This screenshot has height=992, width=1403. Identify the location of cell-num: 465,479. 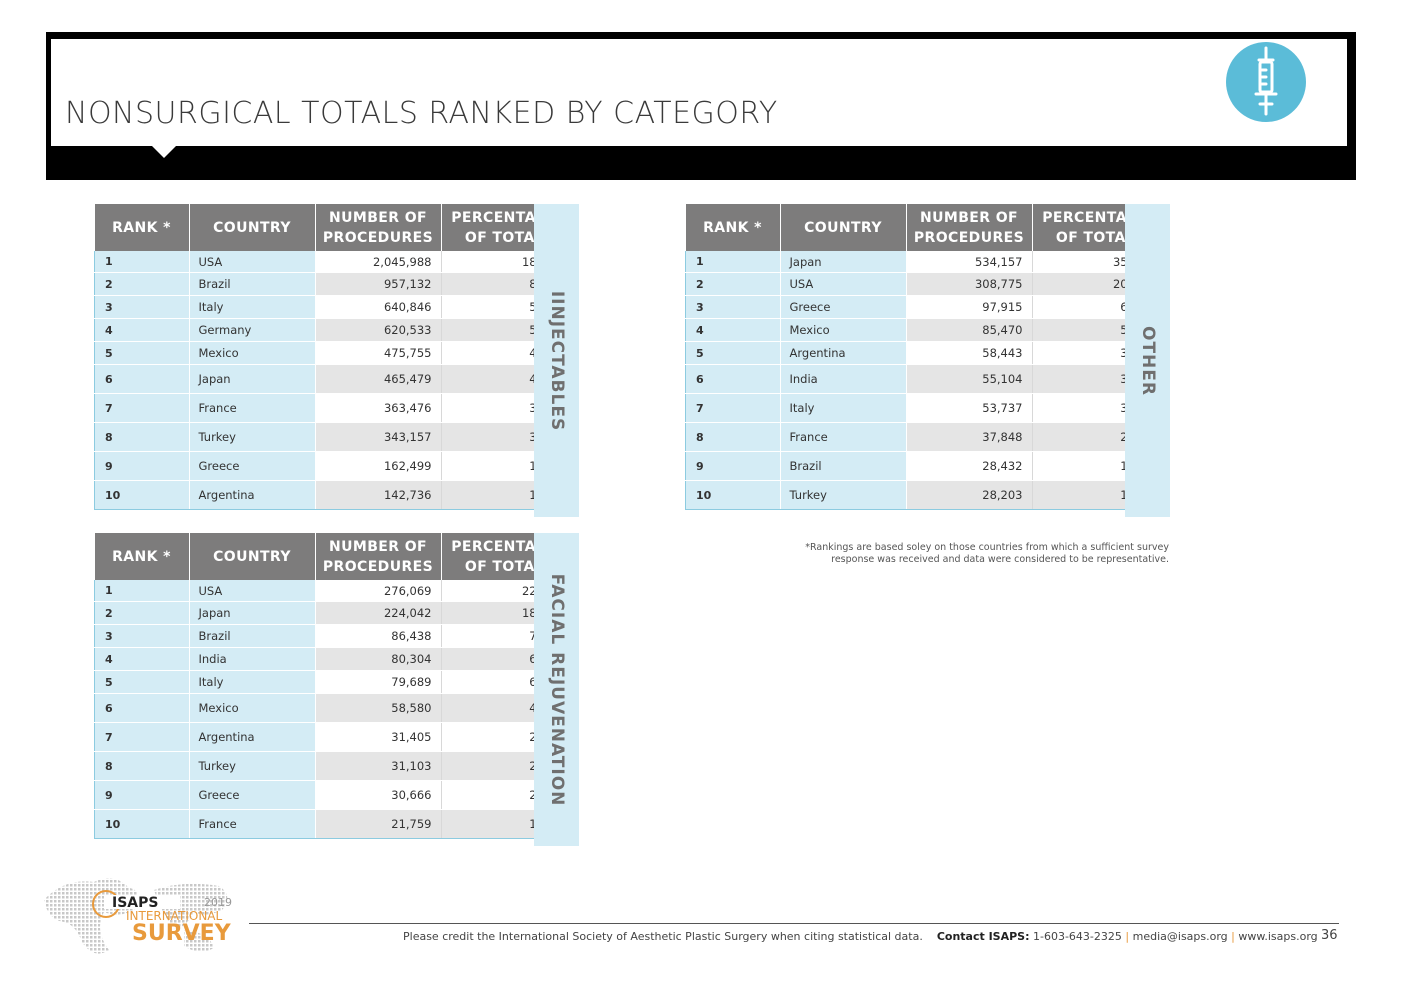
(378, 379).